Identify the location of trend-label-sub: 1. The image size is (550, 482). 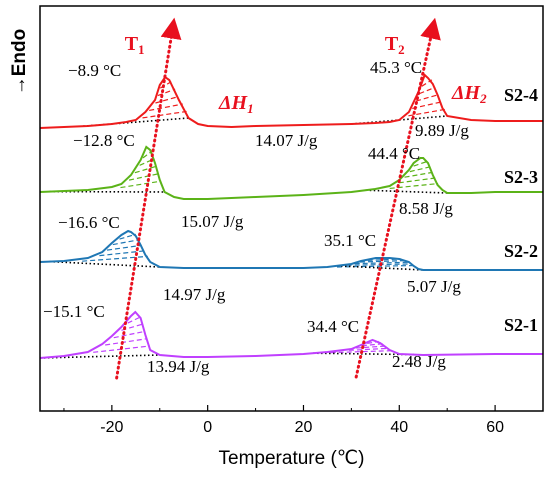
(141, 49).